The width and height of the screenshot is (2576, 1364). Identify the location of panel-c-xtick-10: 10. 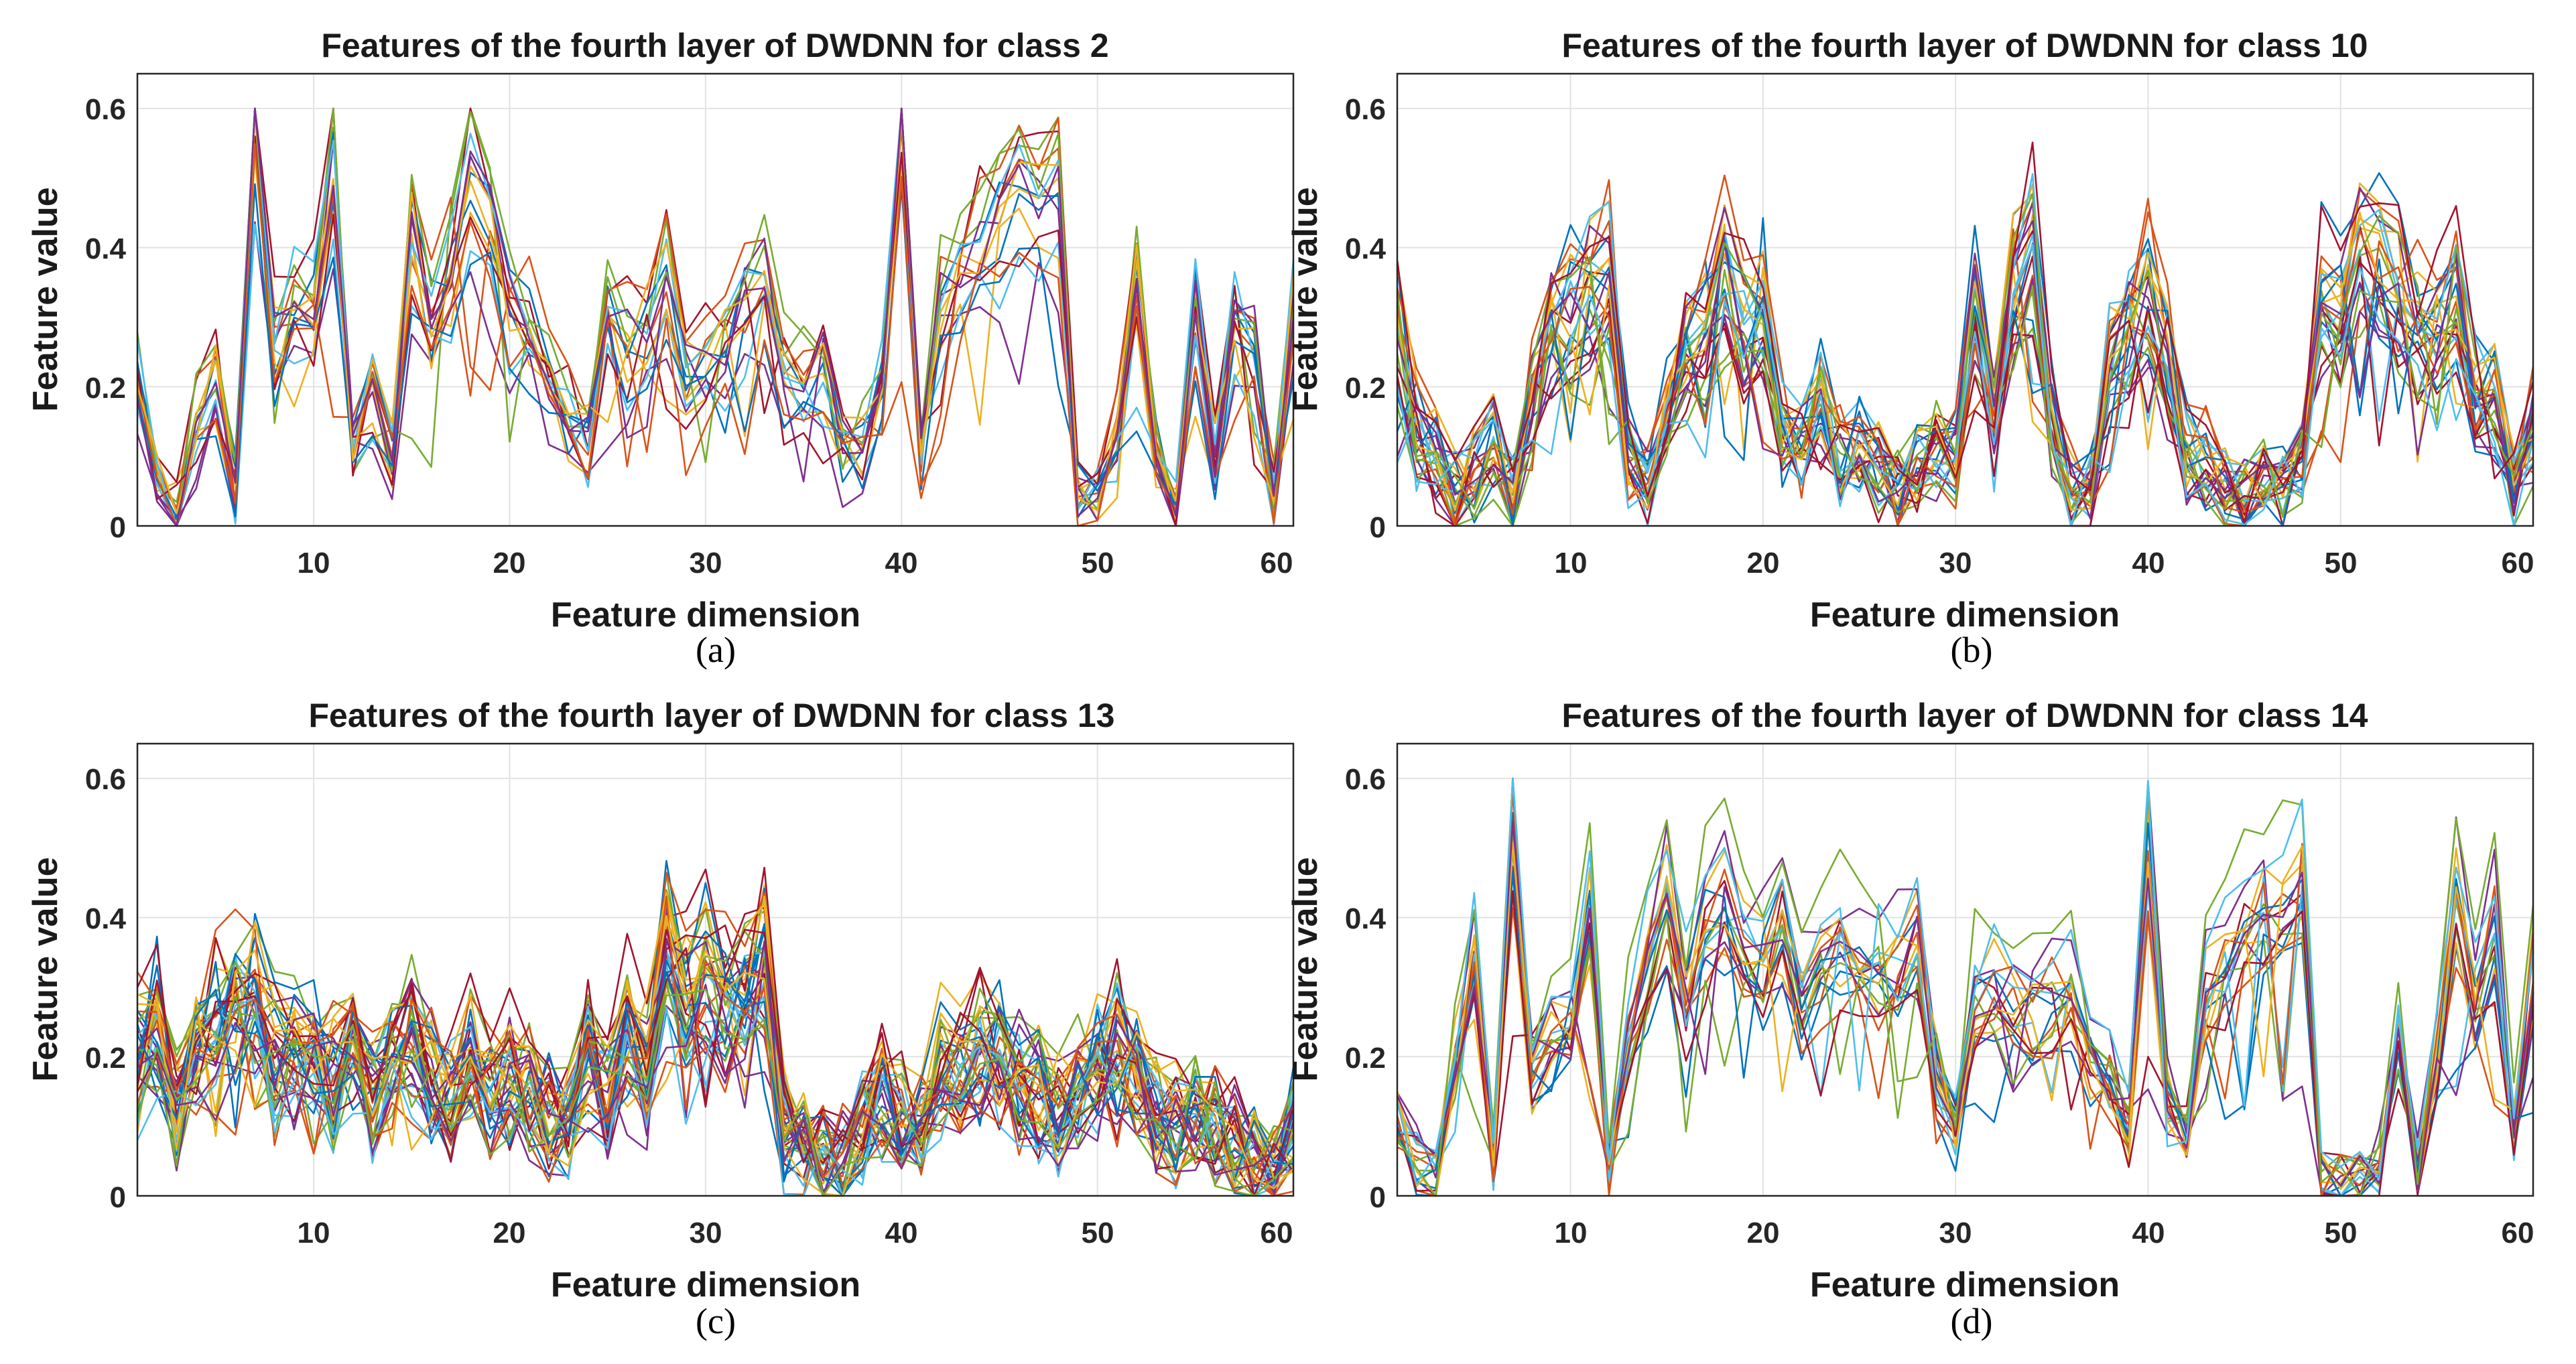
(314, 1233).